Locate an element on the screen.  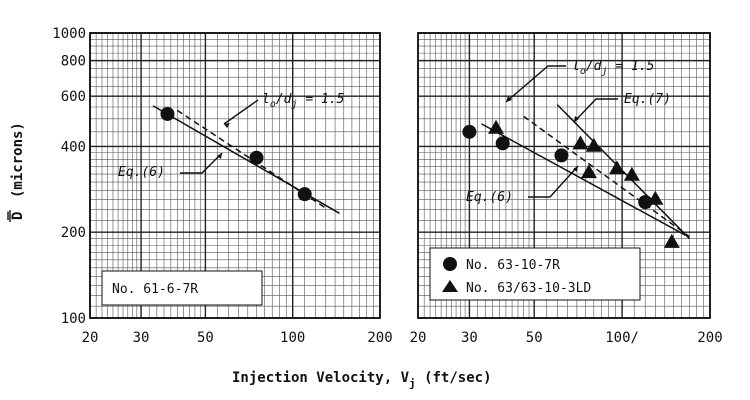
eq6-leader-right is located at coordinates (553, 181).